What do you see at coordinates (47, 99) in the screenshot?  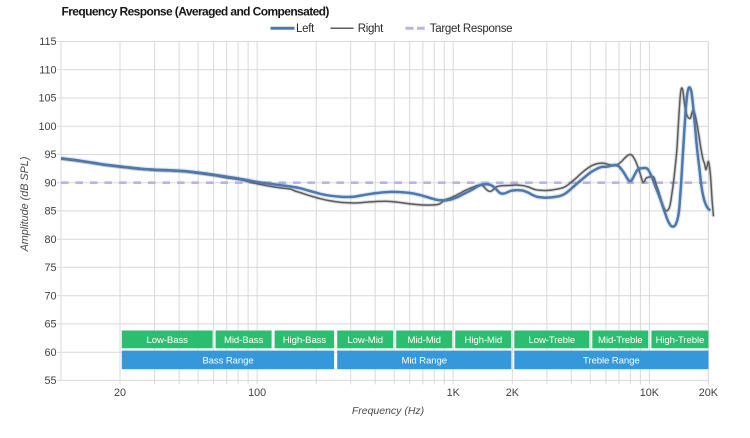 I see `svg-text: 105` at bounding box center [47, 99].